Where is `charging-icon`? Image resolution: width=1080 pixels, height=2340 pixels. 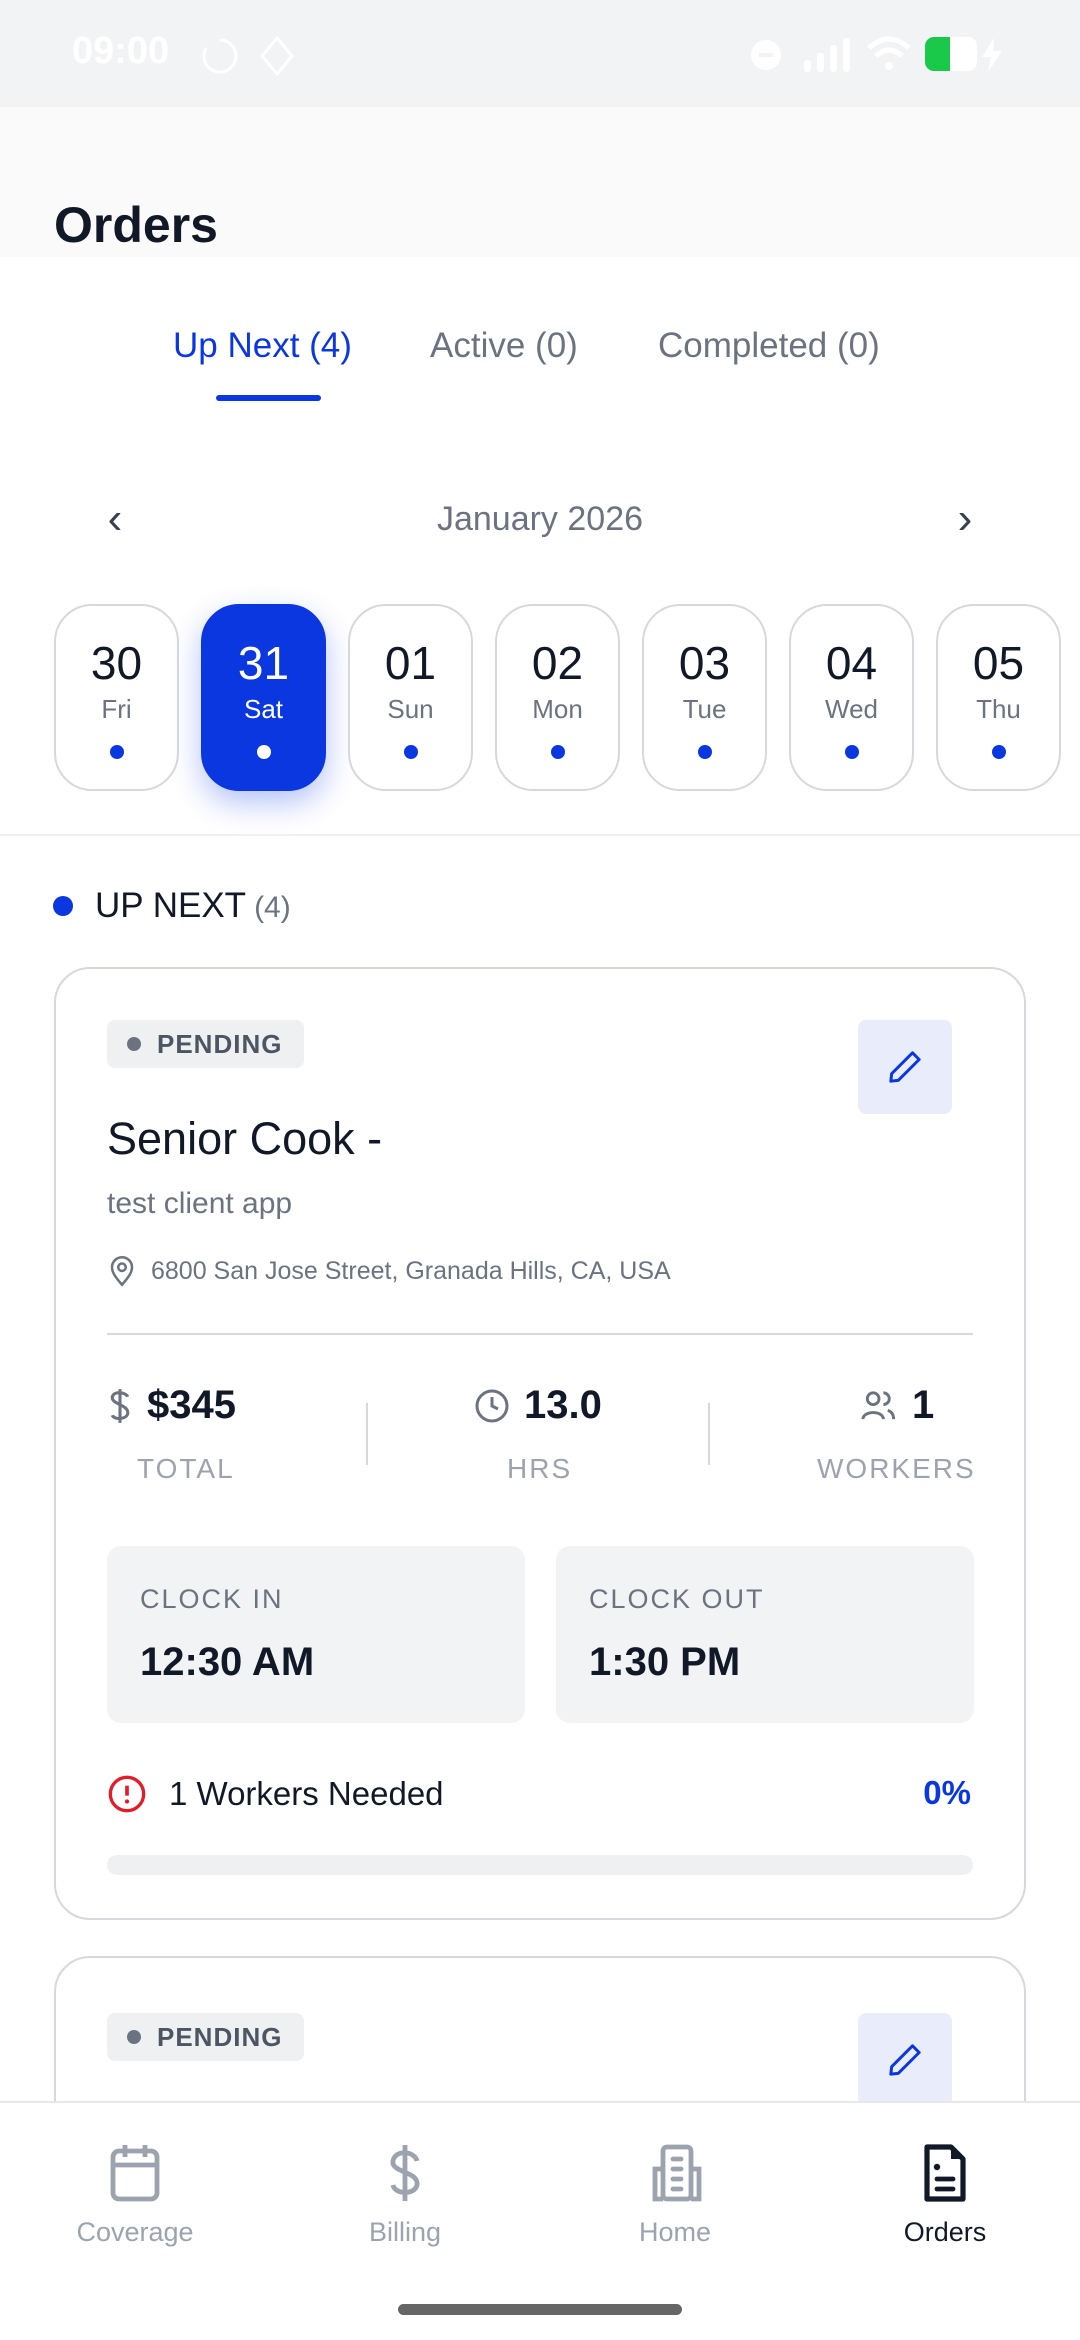
charging-icon is located at coordinates (992, 55).